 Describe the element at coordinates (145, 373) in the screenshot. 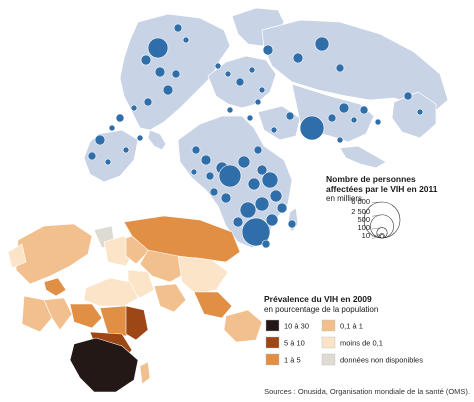

I see `prev-madagascar` at that location.